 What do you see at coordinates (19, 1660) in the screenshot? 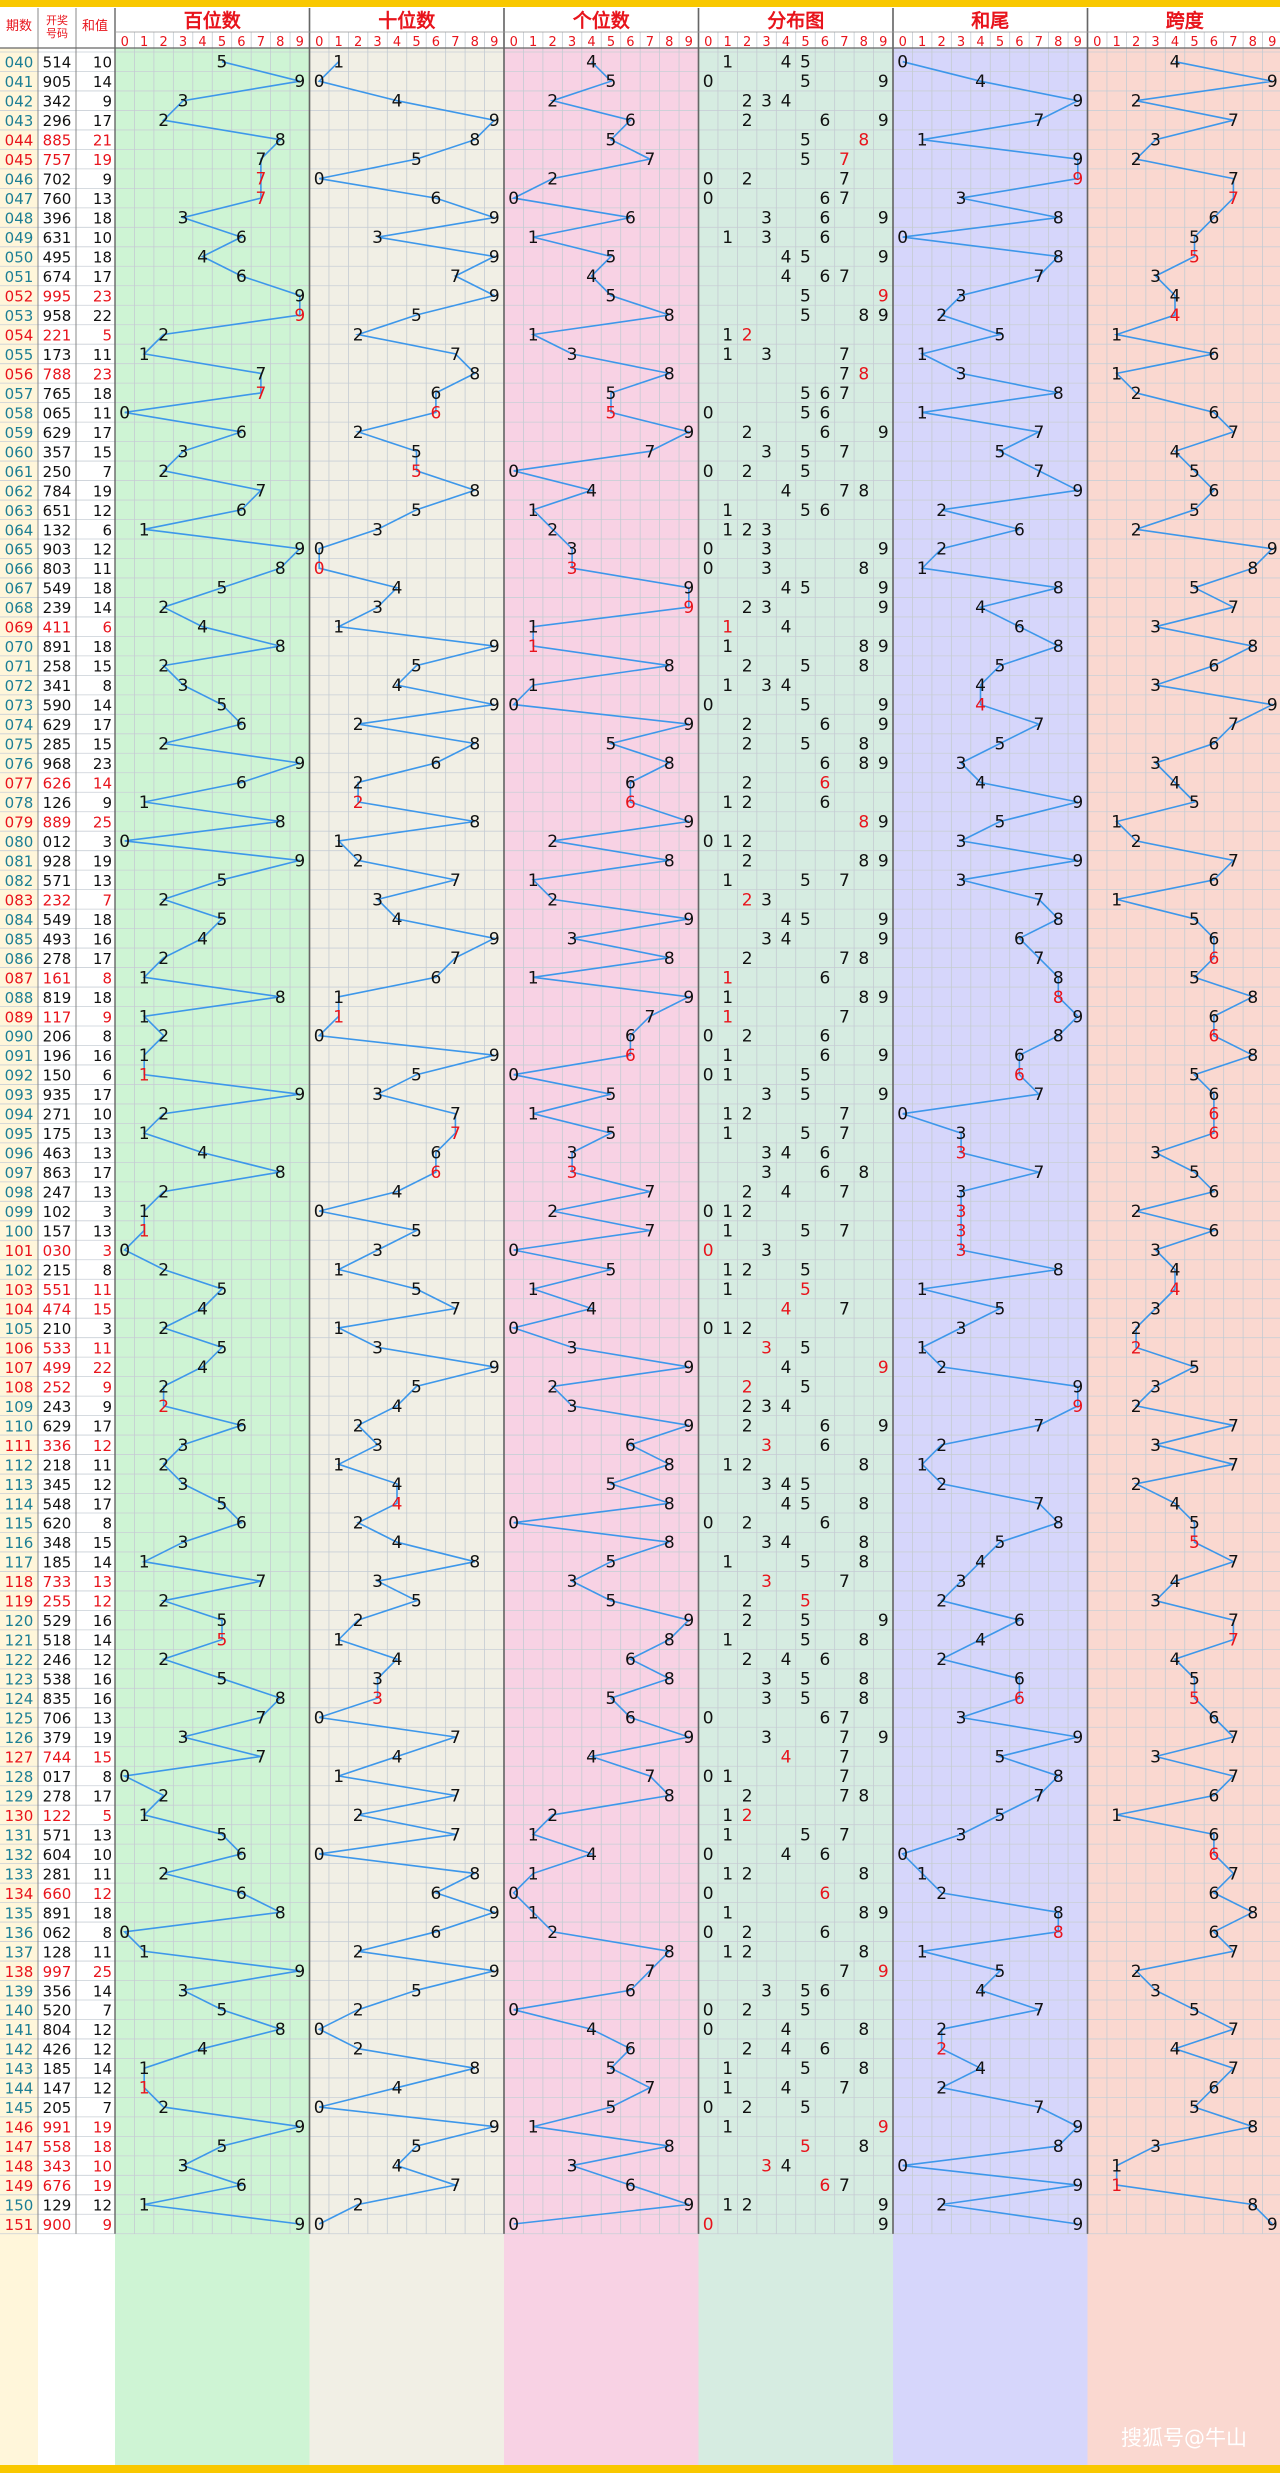
I see `issue-label: 122` at bounding box center [19, 1660].